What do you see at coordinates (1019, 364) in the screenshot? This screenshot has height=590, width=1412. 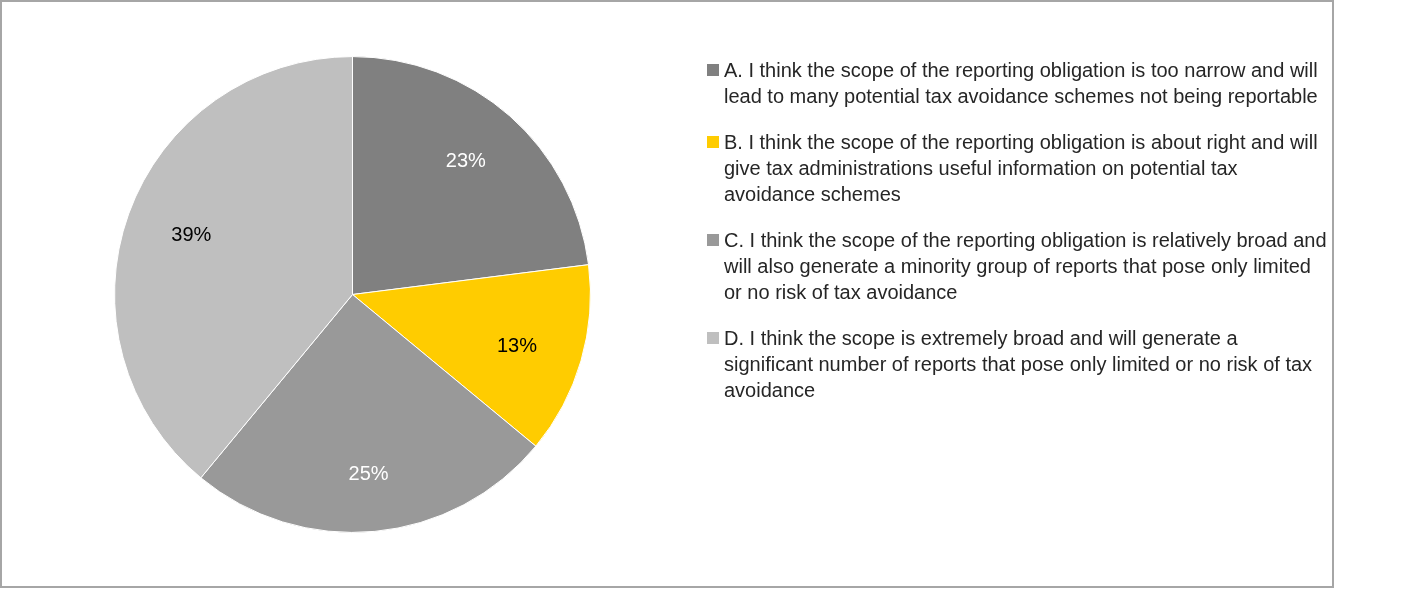 I see `legend-label: D. I think the scope is extremely broad and will generate a significant number of reports that pose only limited or no risk of tax avoidance` at bounding box center [1019, 364].